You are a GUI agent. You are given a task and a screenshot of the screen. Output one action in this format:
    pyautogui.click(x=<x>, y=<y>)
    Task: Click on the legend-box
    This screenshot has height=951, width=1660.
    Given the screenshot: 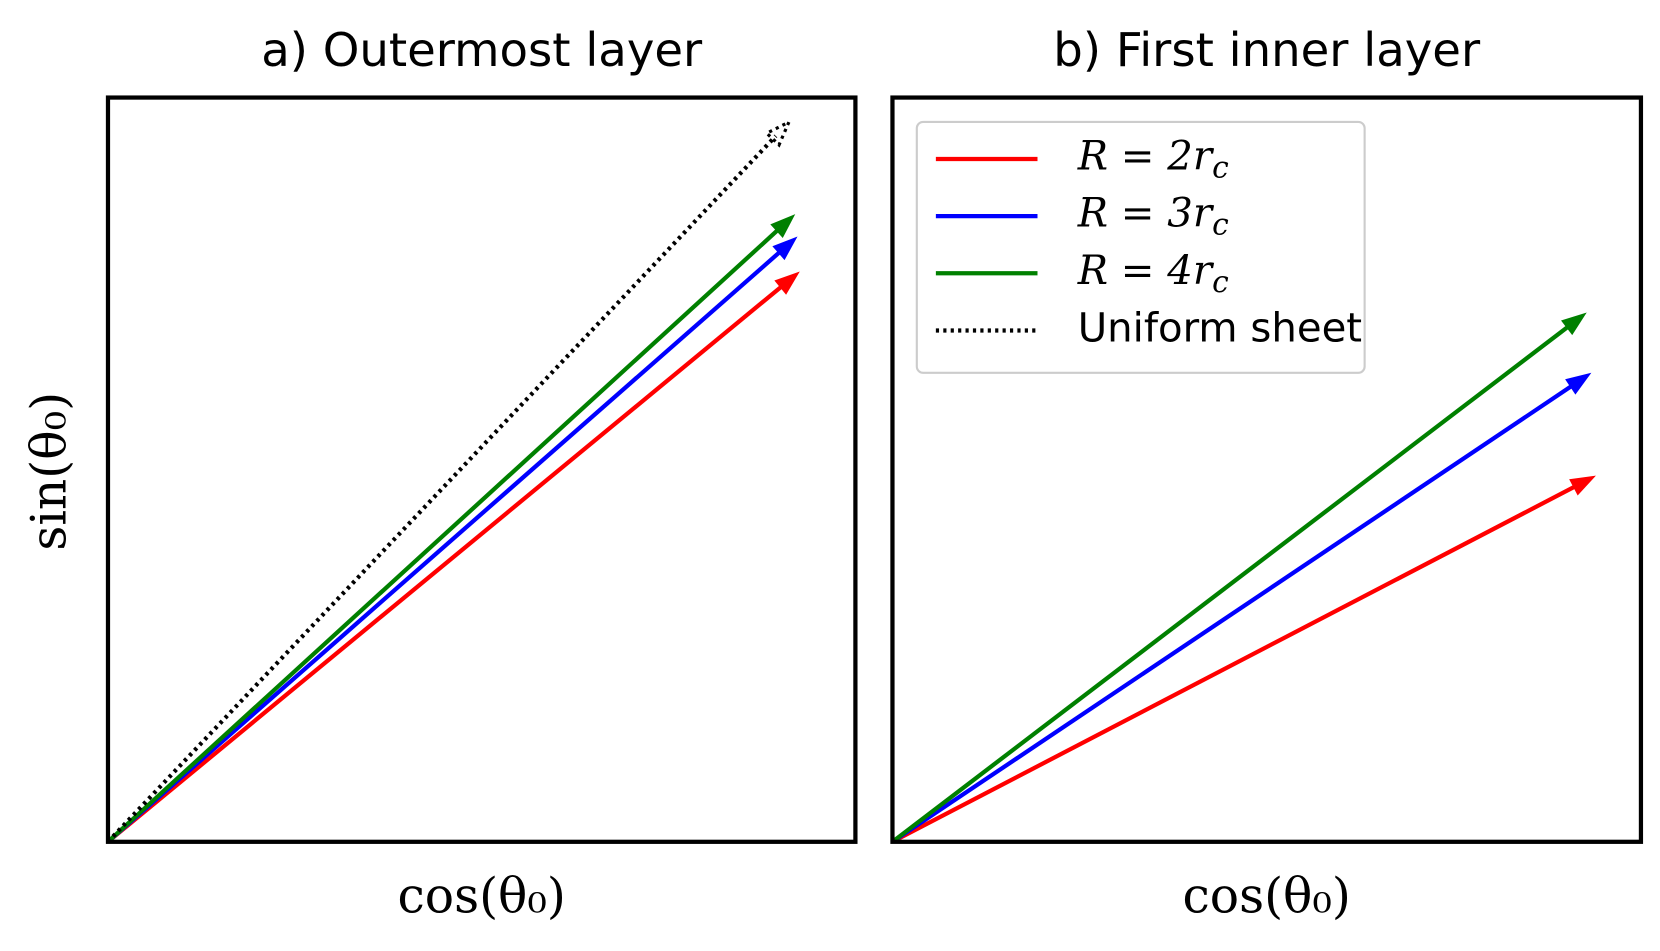 What is the action you would take?
    pyautogui.click(x=1140, y=247)
    